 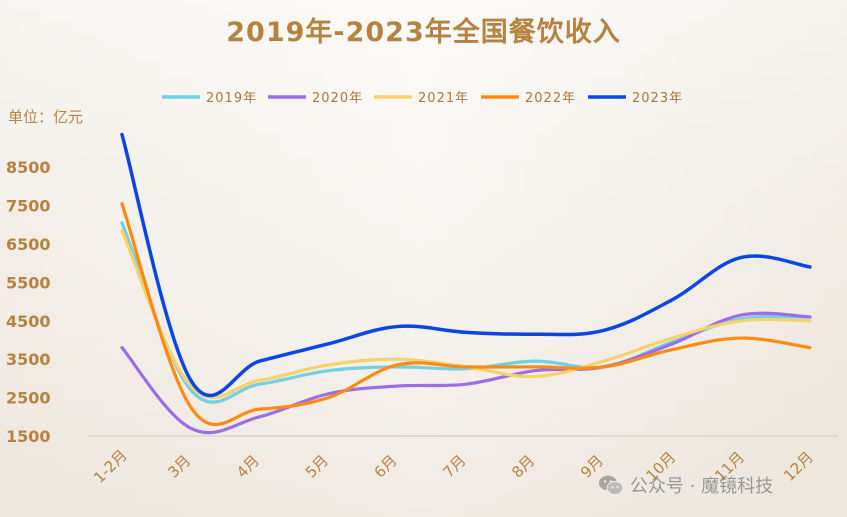 What do you see at coordinates (28, 398) in the screenshot?
I see `y-tick-label: 2500` at bounding box center [28, 398].